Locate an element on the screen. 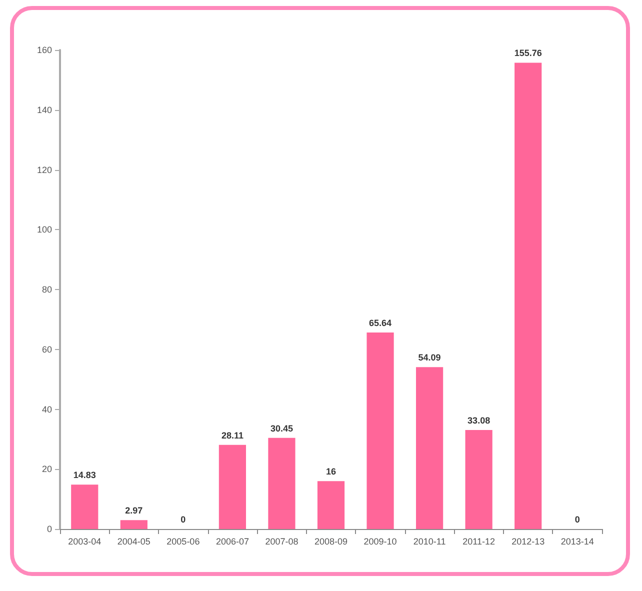  y-tick-label: 60 is located at coordinates (47, 349).